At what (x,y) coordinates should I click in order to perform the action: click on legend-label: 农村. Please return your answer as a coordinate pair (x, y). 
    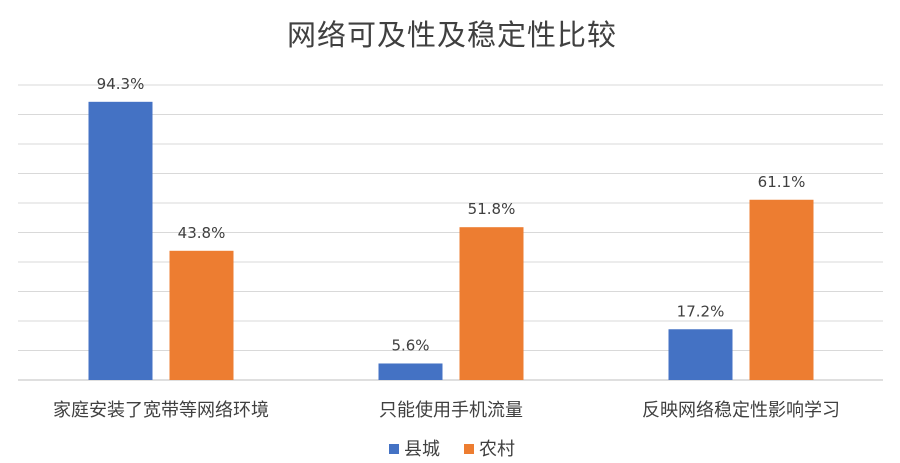
    Looking at the image, I should click on (497, 449).